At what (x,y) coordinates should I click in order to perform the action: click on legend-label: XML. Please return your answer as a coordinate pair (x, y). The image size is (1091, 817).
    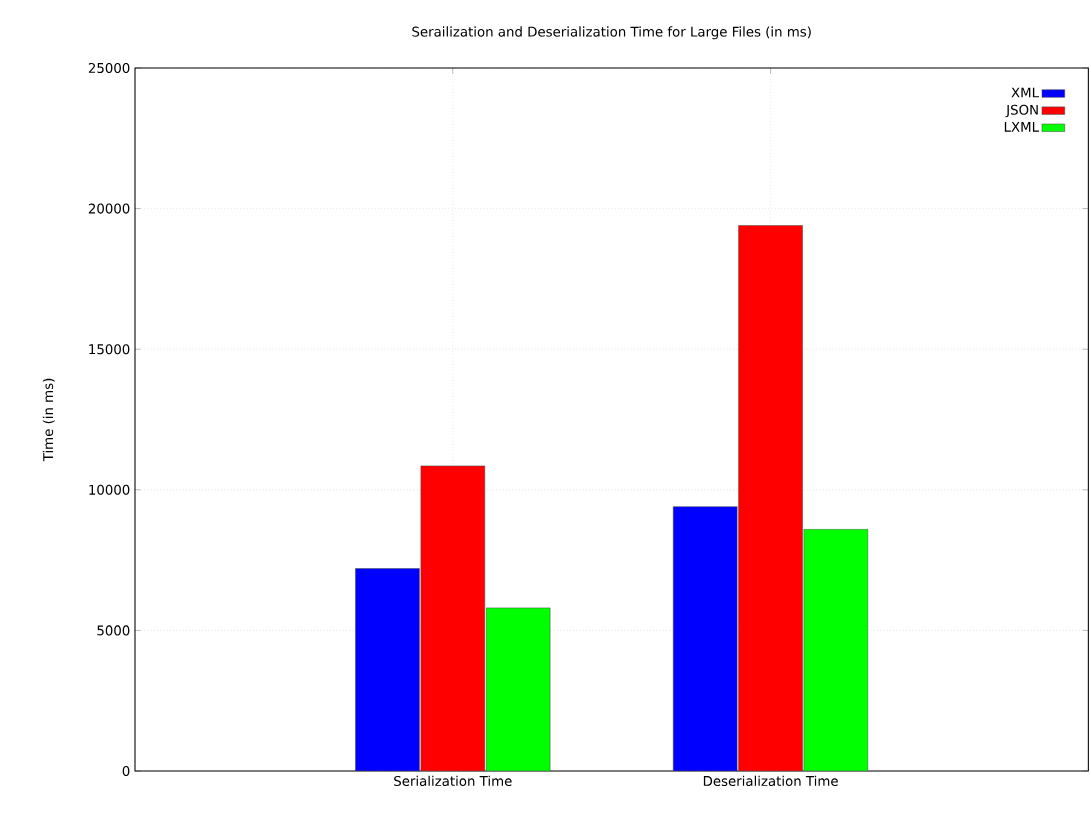
    Looking at the image, I should click on (1025, 92).